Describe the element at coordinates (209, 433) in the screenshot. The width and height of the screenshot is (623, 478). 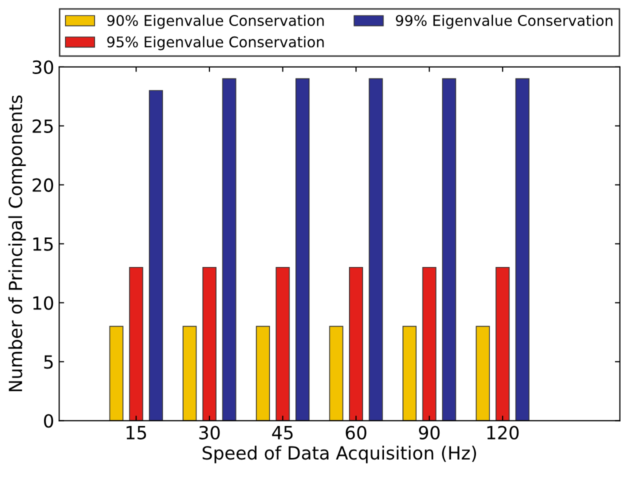
I see `x-tick-label: 30` at that location.